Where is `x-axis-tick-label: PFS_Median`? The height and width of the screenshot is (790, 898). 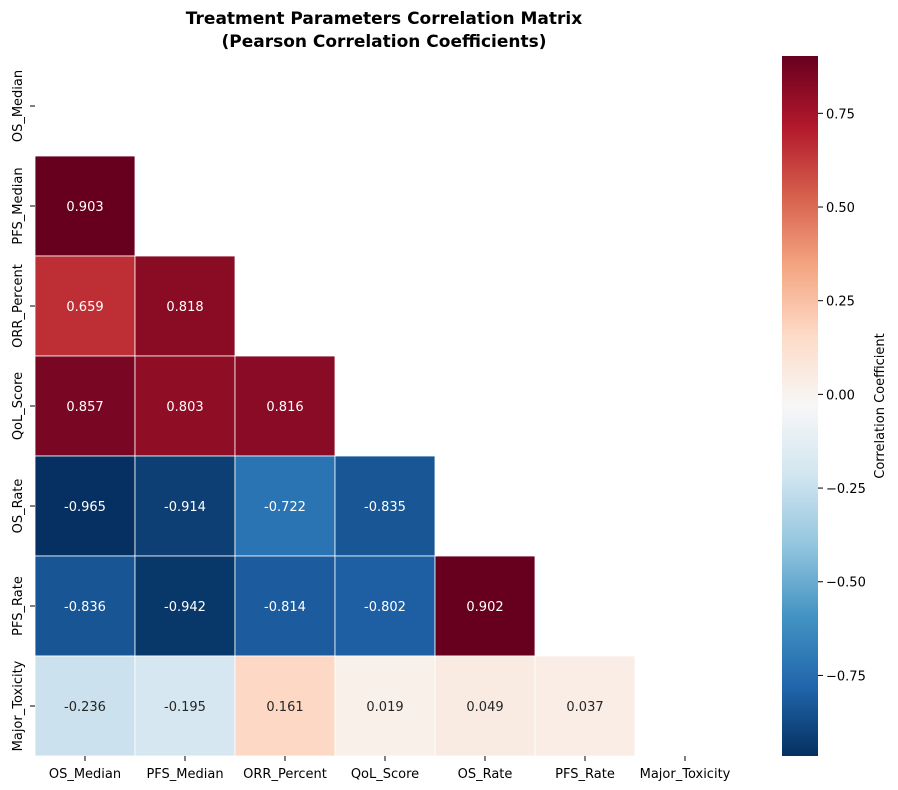 x-axis-tick-label: PFS_Median is located at coordinates (184, 774).